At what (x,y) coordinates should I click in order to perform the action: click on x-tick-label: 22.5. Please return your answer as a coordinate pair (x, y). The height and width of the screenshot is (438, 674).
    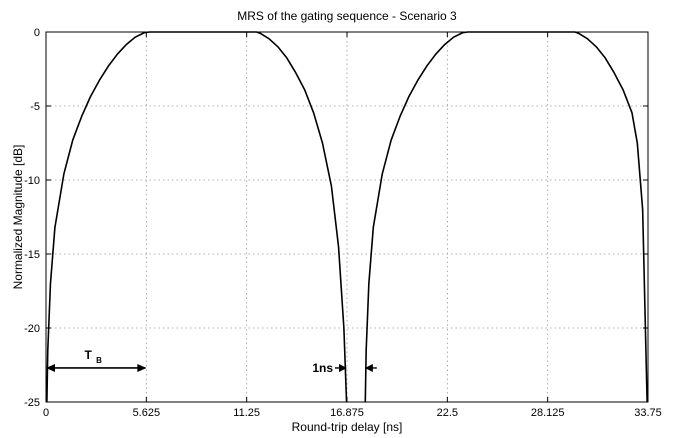
    Looking at the image, I should click on (447, 413).